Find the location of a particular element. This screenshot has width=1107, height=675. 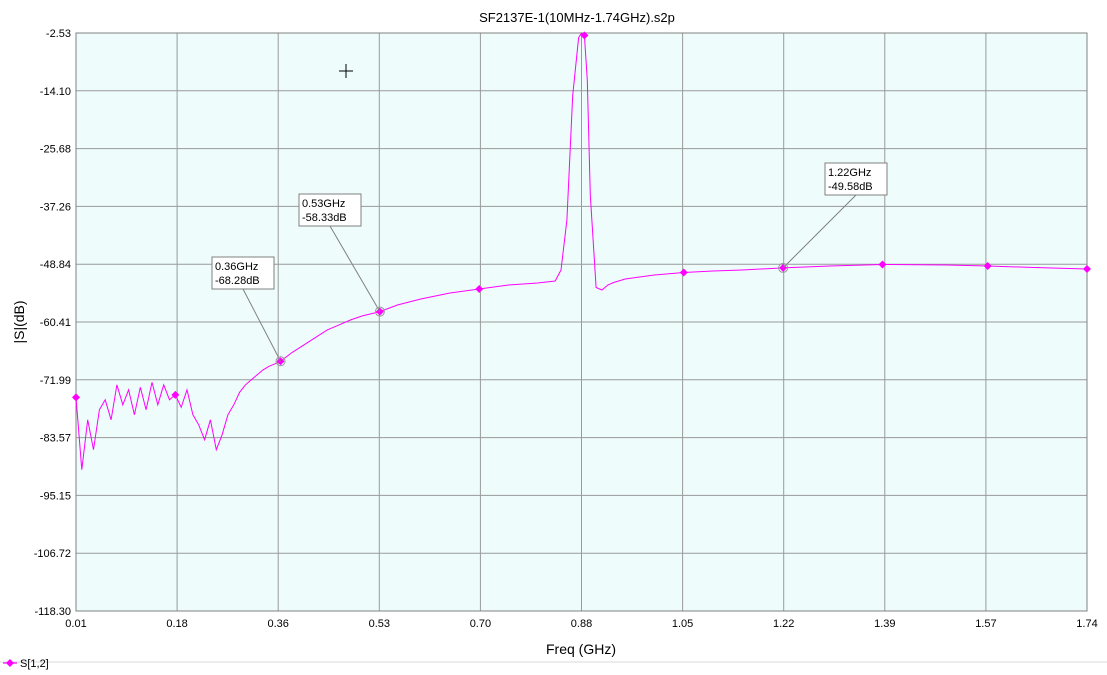

y-tick-label: -95.15 is located at coordinates (55, 496).